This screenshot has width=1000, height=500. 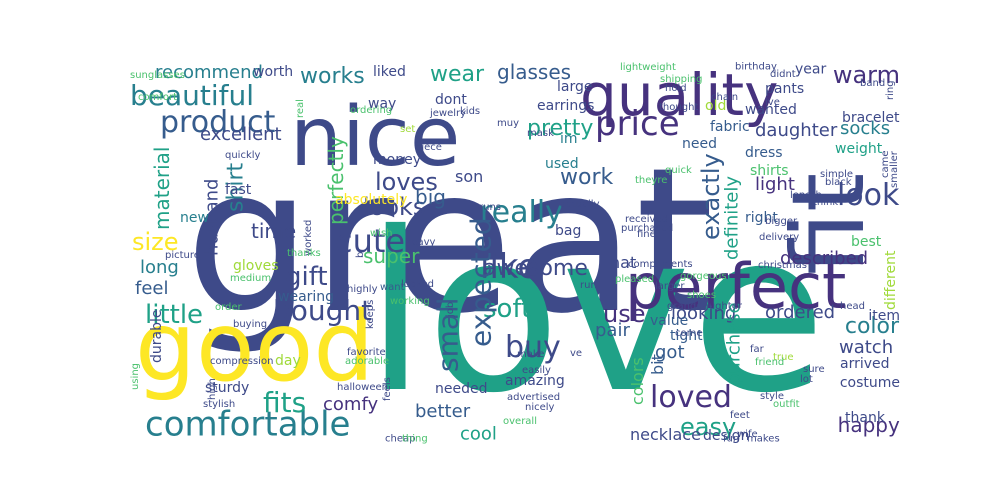 I want to click on word-money: money, so click(x=397, y=160).